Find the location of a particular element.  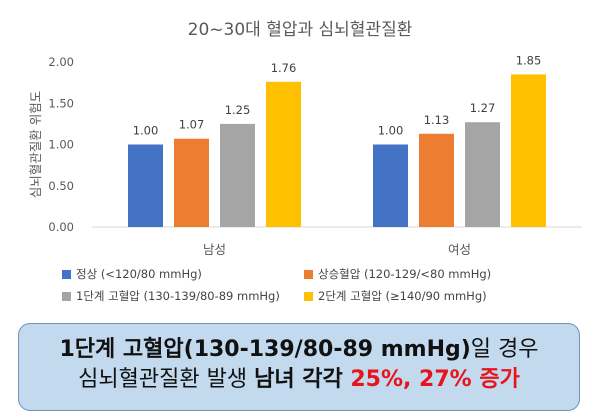

legend-swatch-elevated is located at coordinates (308, 274).